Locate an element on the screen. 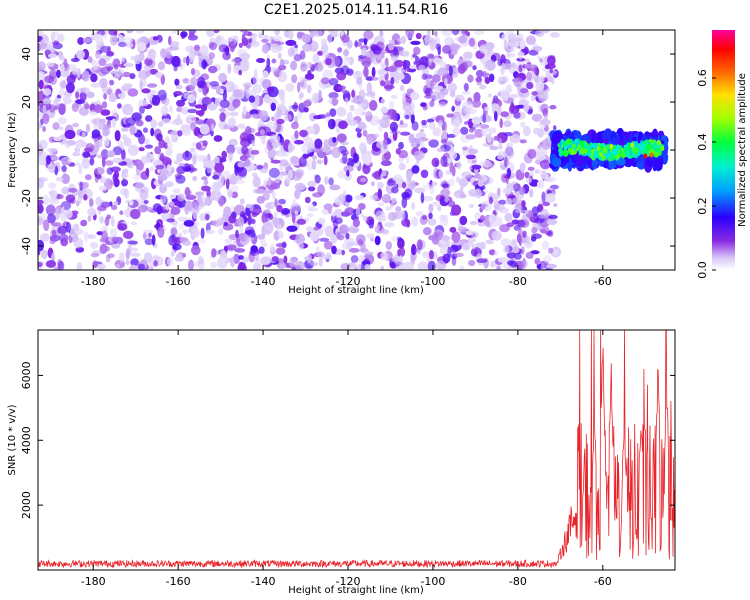  x-tick-label: -140 is located at coordinates (263, 581).